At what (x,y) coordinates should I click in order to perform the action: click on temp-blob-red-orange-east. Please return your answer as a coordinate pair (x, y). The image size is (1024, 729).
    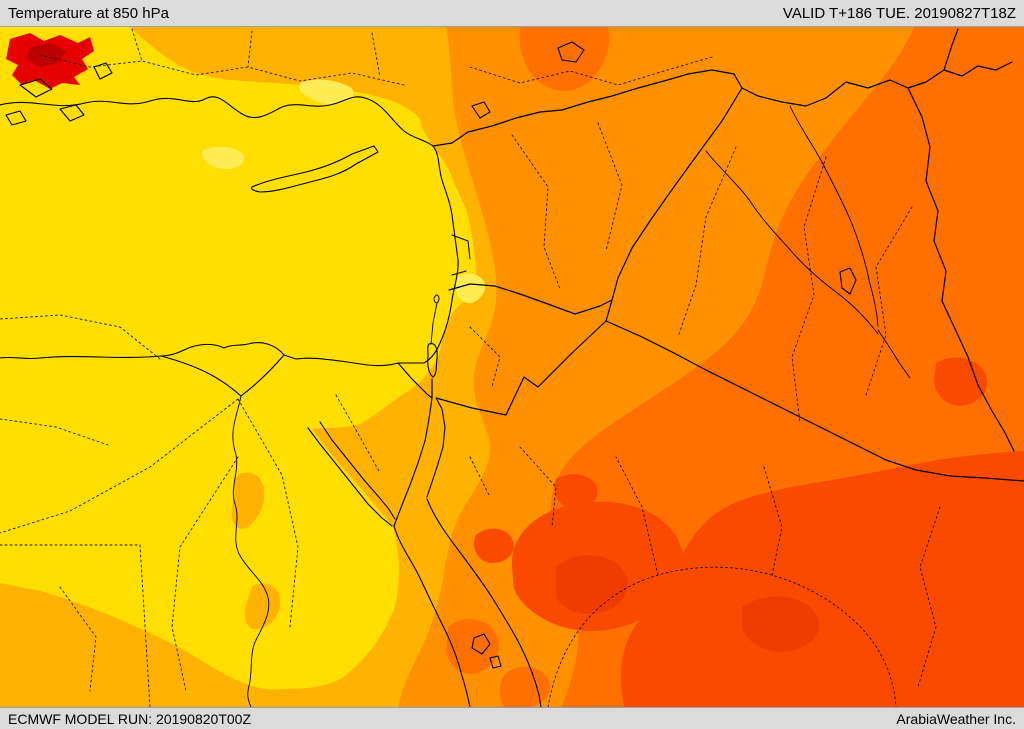
    Looking at the image, I should click on (961, 381).